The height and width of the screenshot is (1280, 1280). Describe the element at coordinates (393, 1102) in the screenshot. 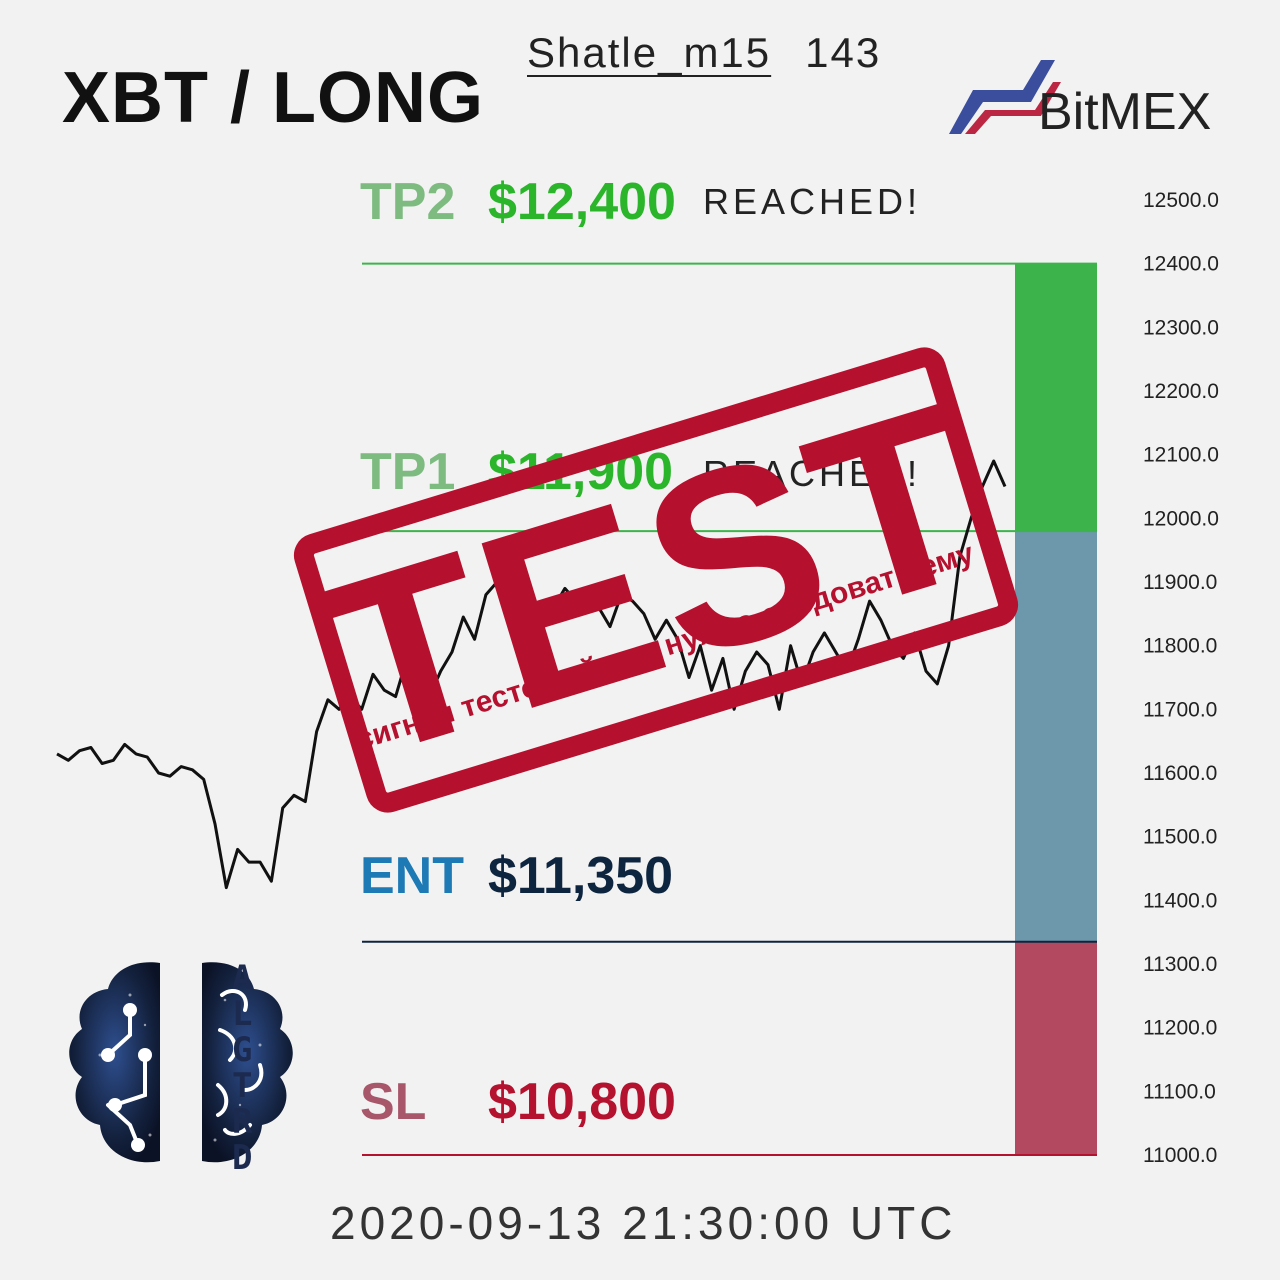

I see `sl-label: SL` at that location.